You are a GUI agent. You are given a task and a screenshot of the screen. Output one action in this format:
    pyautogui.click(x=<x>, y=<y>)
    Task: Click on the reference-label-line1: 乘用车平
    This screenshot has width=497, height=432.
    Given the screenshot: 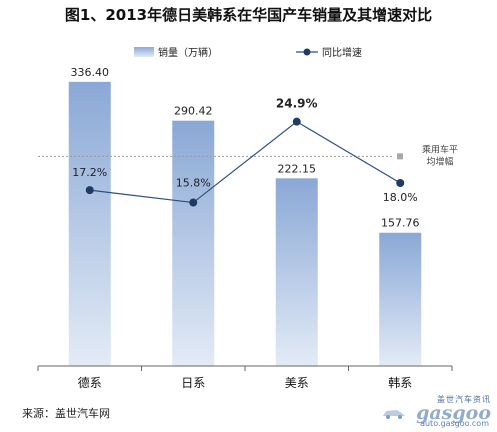 What is the action you would take?
    pyautogui.click(x=440, y=149)
    